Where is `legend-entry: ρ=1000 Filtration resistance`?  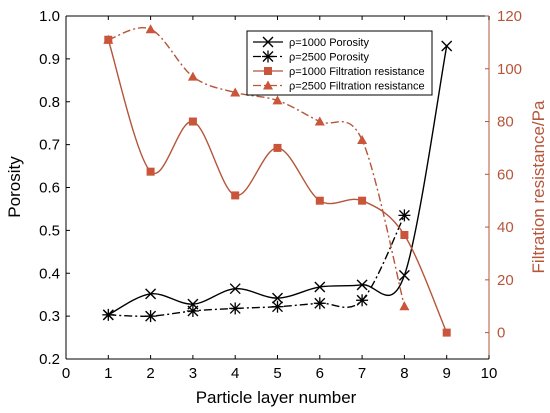
legend-entry: ρ=1000 Filtration resistance is located at coordinates (357, 72).